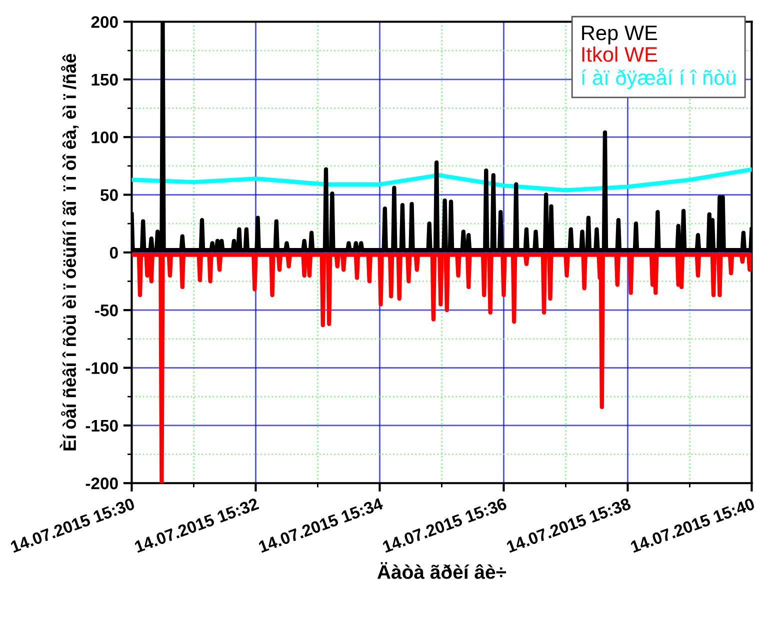 This screenshot has height=621, width=757. Describe the element at coordinates (114, 252) in the screenshot. I see `y-tick-label: 0` at that location.